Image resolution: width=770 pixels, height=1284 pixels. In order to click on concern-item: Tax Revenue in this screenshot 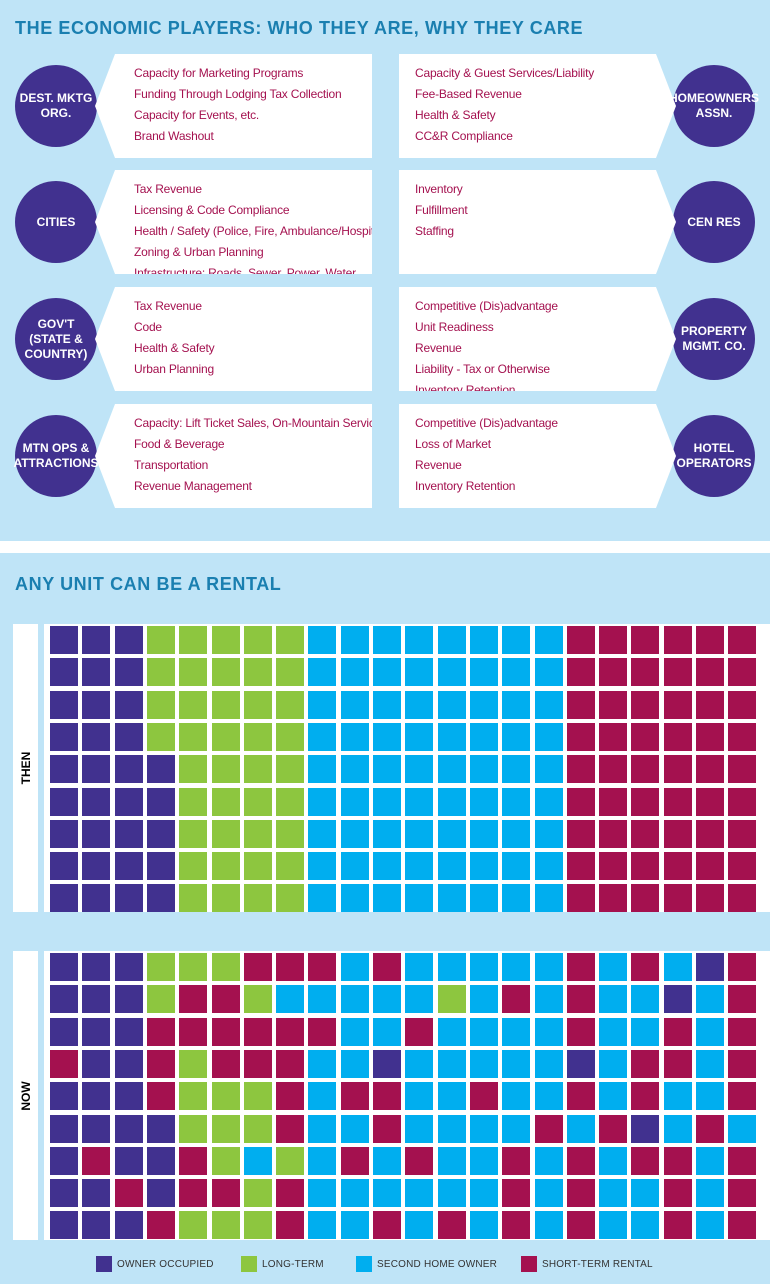, I will do `click(168, 189)`.